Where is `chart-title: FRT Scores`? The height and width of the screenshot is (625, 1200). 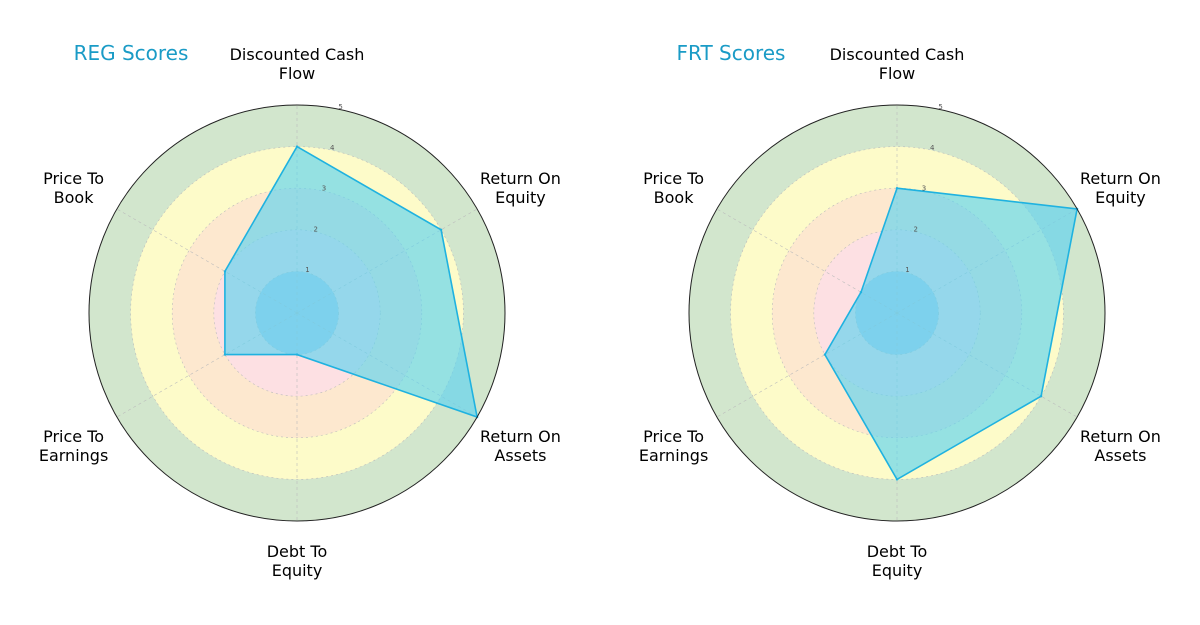 chart-title: FRT Scores is located at coordinates (731, 53).